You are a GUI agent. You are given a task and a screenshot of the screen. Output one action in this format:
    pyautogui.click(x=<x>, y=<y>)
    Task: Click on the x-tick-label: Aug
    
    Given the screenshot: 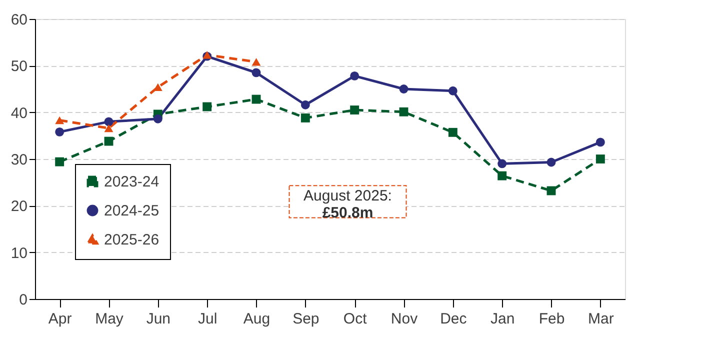 What is the action you would take?
    pyautogui.click(x=256, y=319)
    